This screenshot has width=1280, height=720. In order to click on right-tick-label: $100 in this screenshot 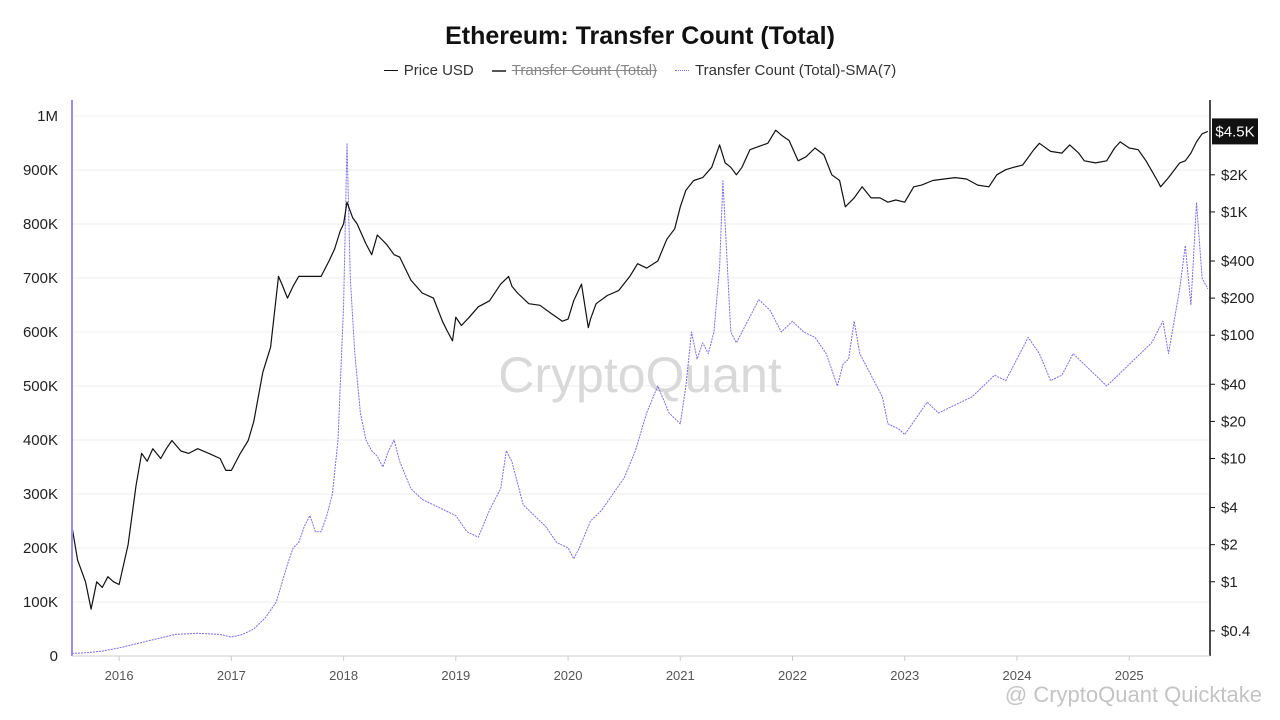, I will do `click(1237, 335)`.